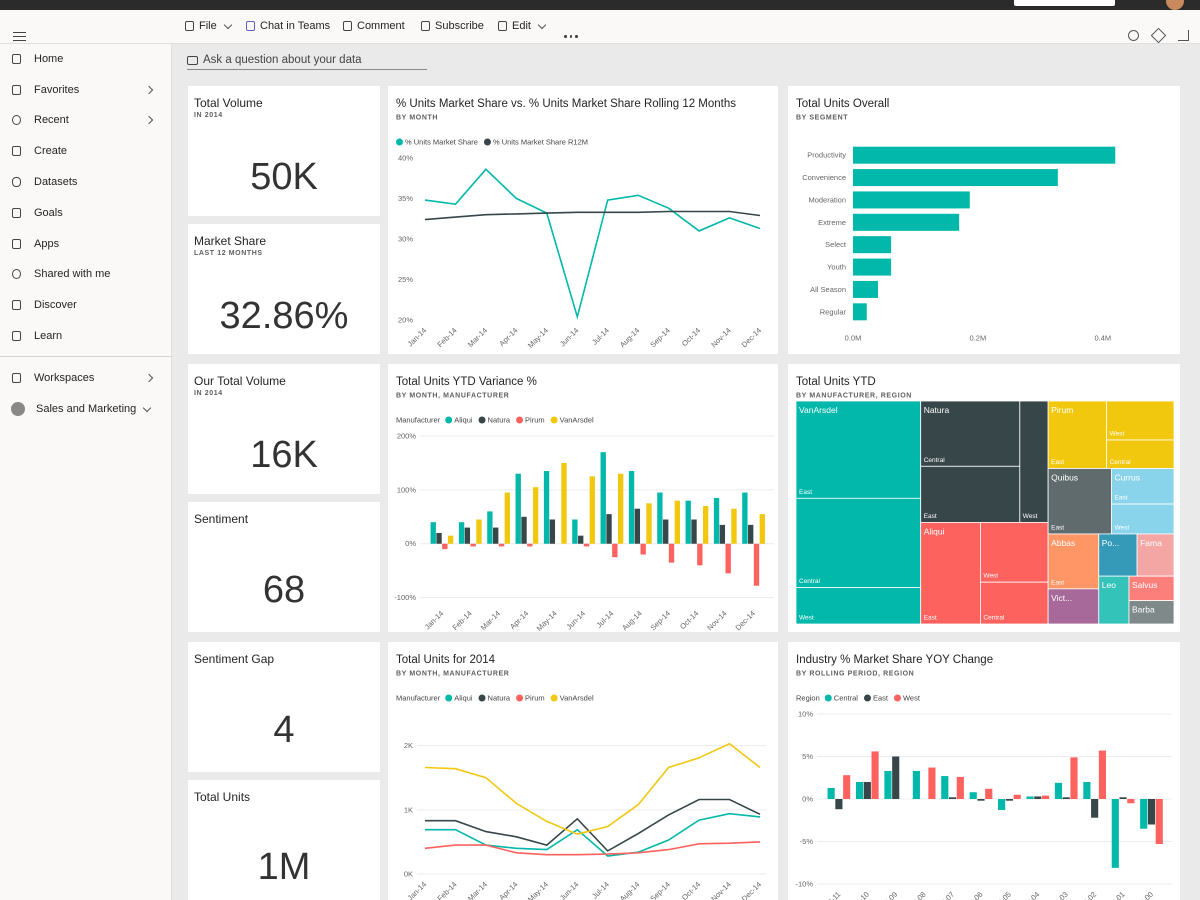  What do you see at coordinates (805, 714) in the screenshot?
I see `y-tick-label: 10%` at bounding box center [805, 714].